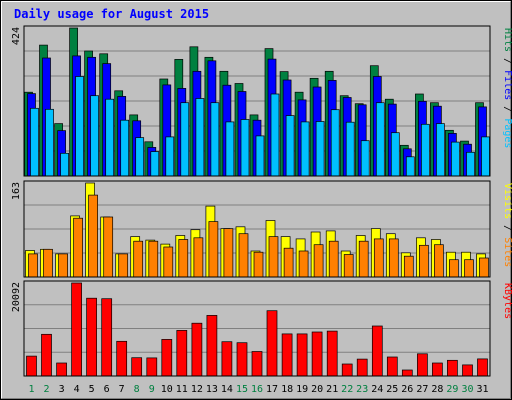 This screenshot has height=400, width=512. What do you see at coordinates (77, 389) in the screenshot?
I see `x-label-day-4: 4` at bounding box center [77, 389].